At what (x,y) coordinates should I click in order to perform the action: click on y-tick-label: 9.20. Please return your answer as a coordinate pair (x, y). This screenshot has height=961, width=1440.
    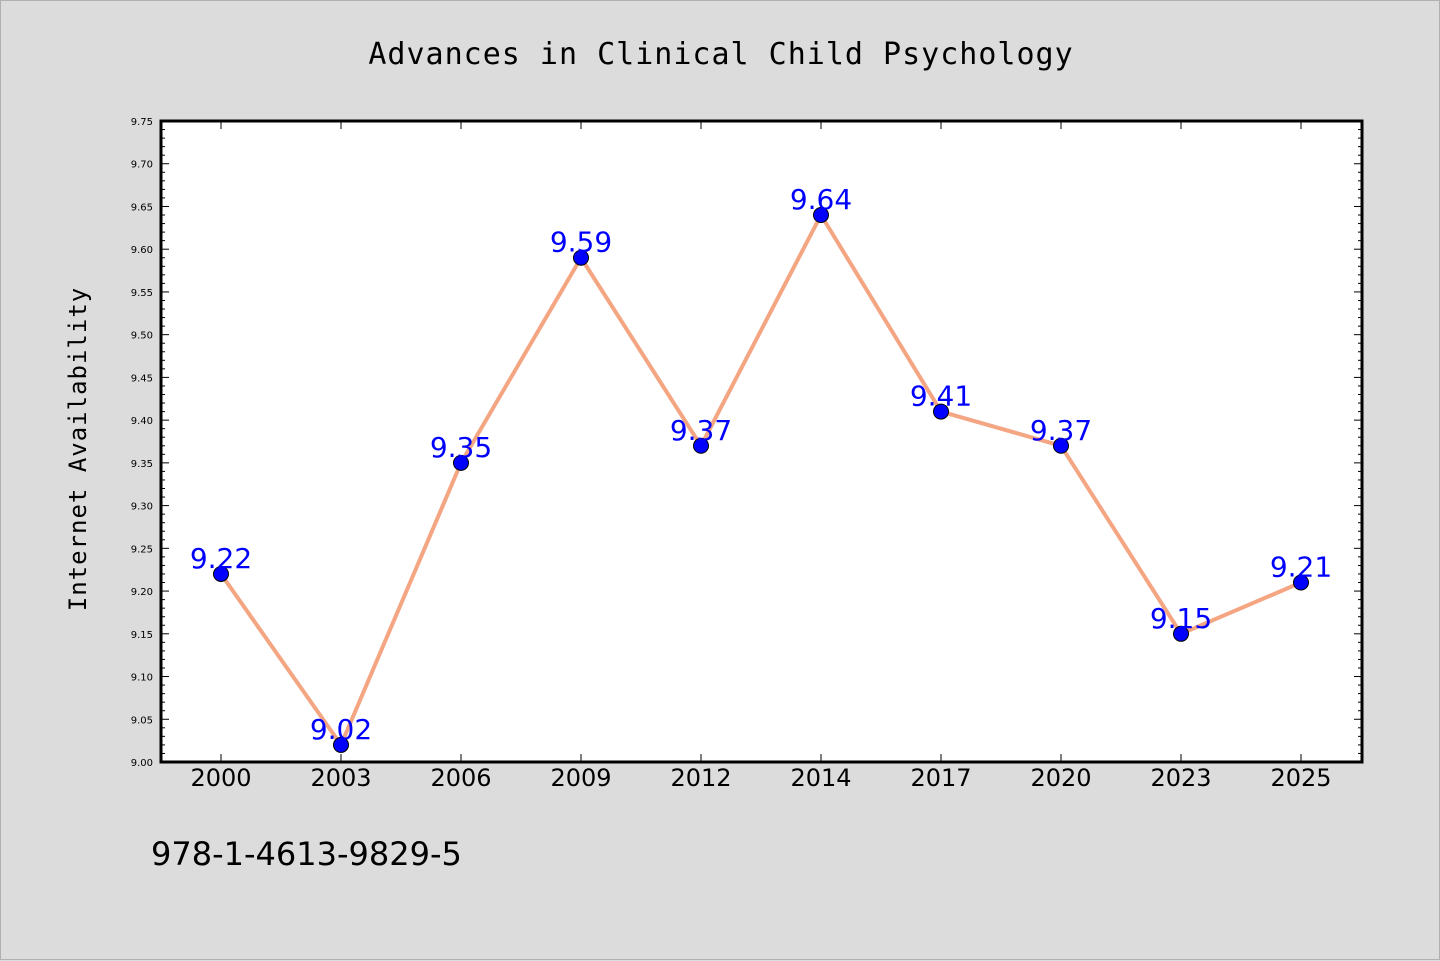
    Looking at the image, I should click on (142, 592).